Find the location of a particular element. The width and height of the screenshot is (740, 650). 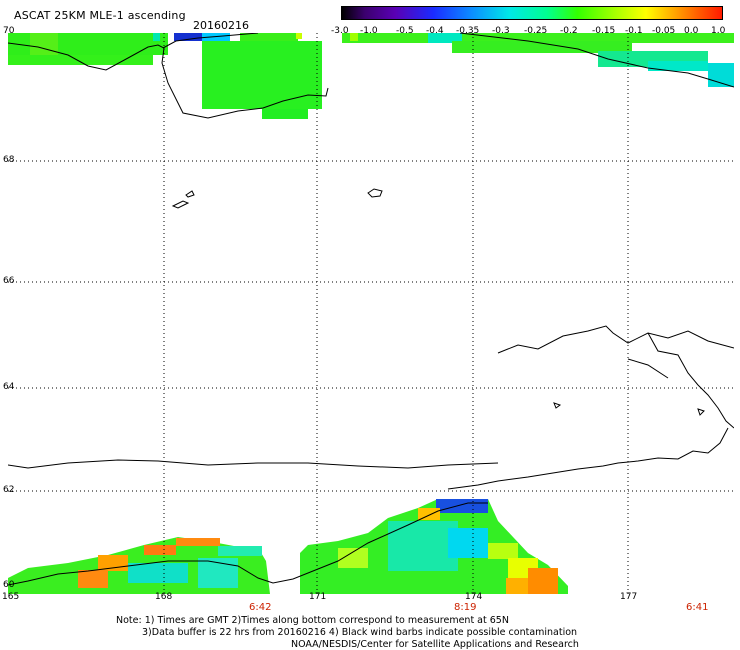

colorbar-label: -0.3 is located at coordinates (501, 31).